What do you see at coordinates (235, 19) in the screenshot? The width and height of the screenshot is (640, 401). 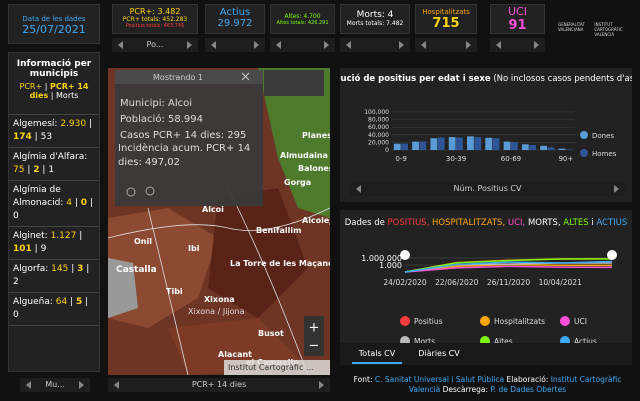 I see `actius-panel: Actius 29.972` at bounding box center [235, 19].